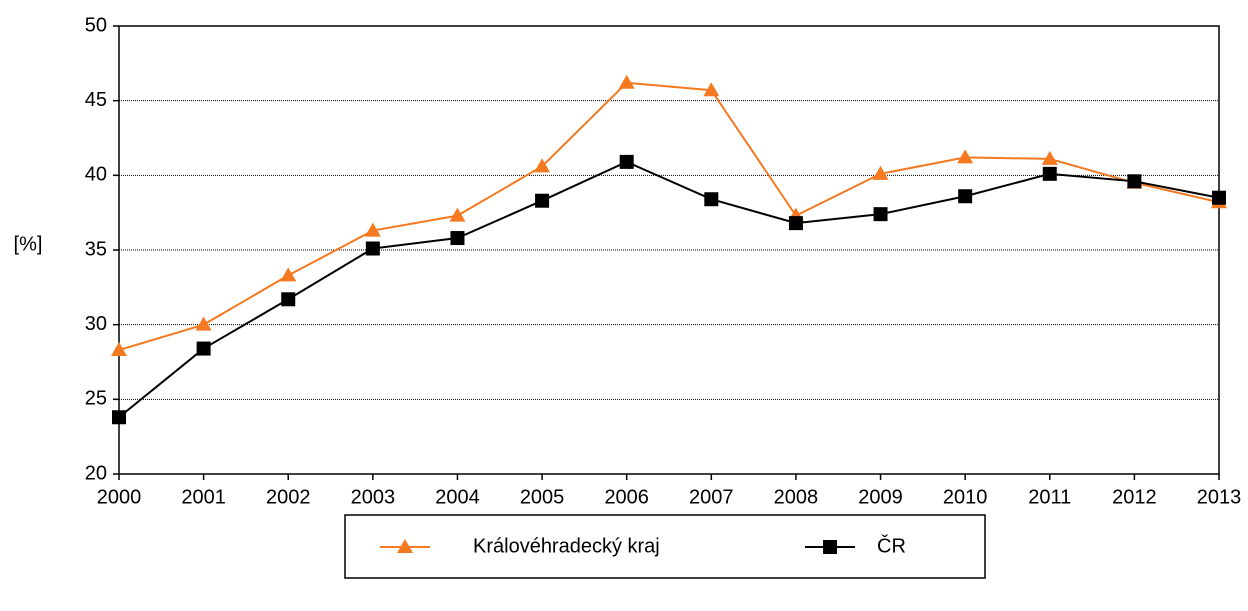 This screenshot has width=1248, height=611. I want to click on x-tick-label: 2000, so click(119, 497).